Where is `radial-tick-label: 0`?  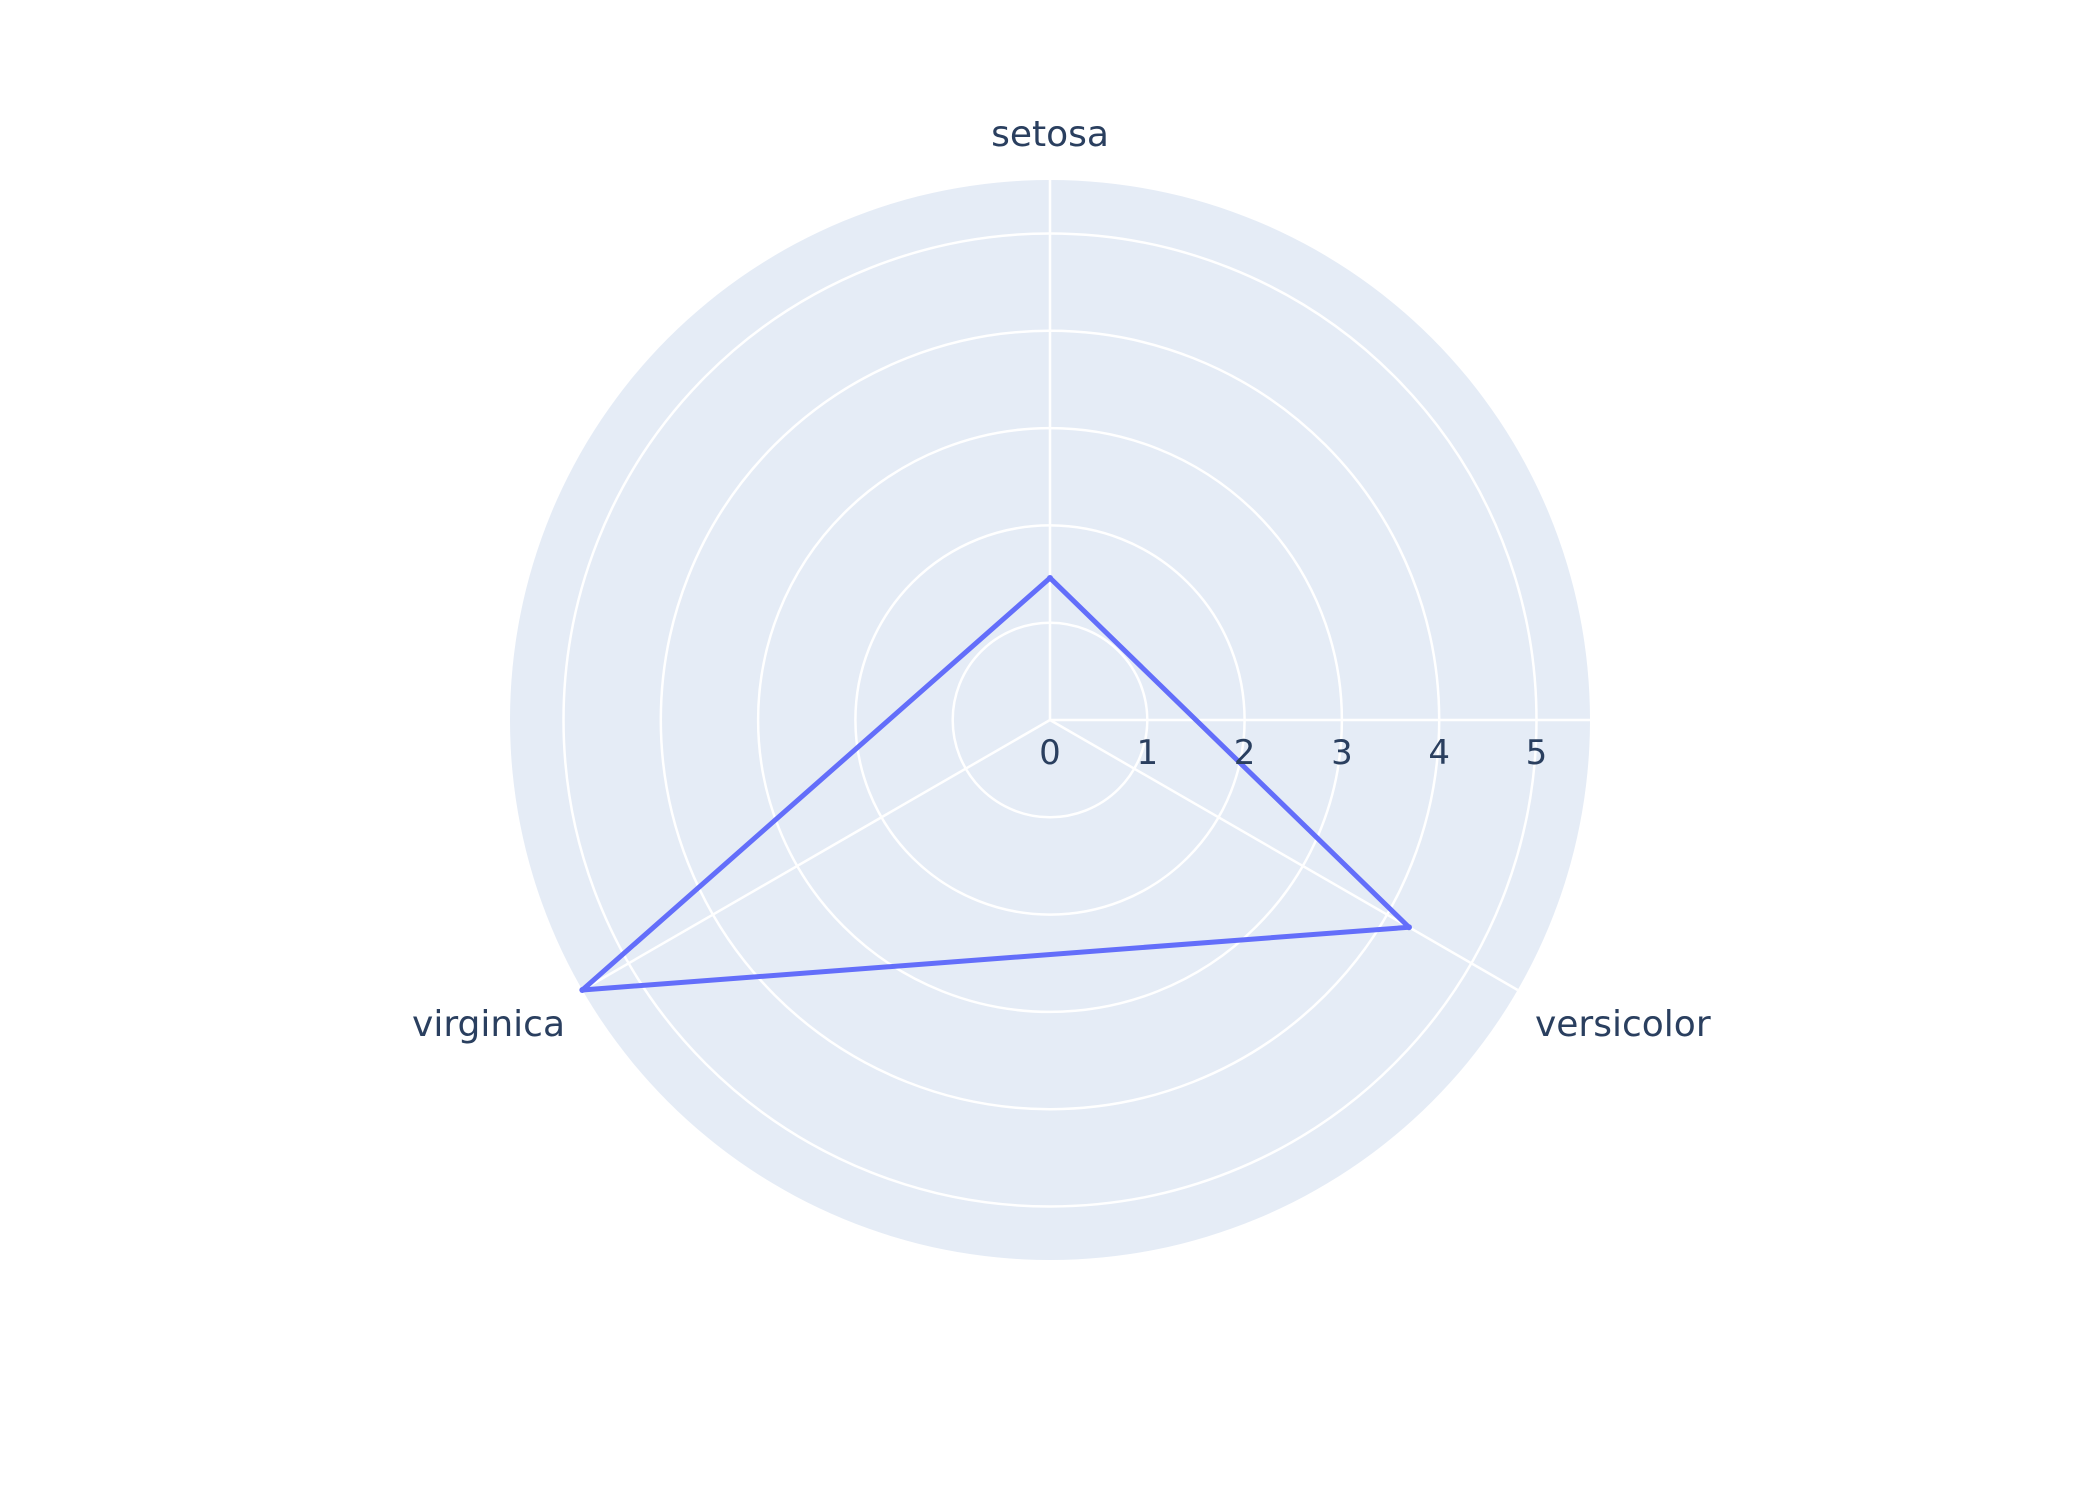 radial-tick-label: 0 is located at coordinates (1050, 753).